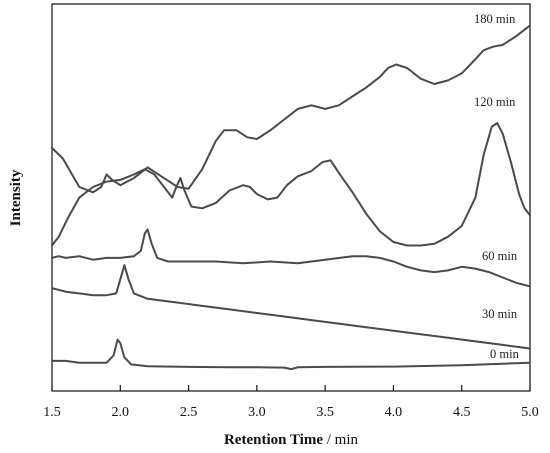  What do you see at coordinates (500, 256) in the screenshot?
I see `series-label-2: 60 min` at bounding box center [500, 256].